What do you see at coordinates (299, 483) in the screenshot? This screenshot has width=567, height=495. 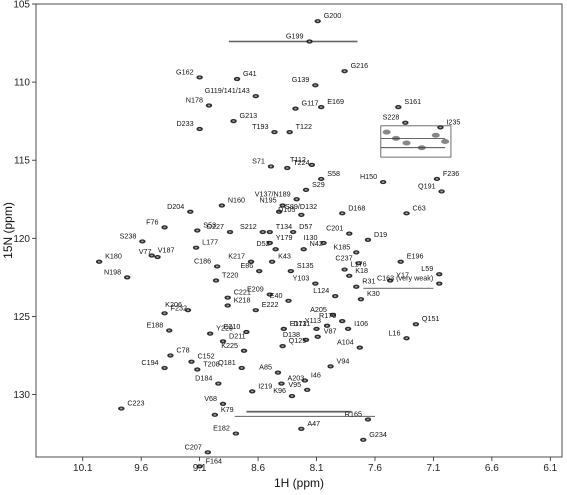 I see `x-axis-title: 1H (ppm)` at bounding box center [299, 483].